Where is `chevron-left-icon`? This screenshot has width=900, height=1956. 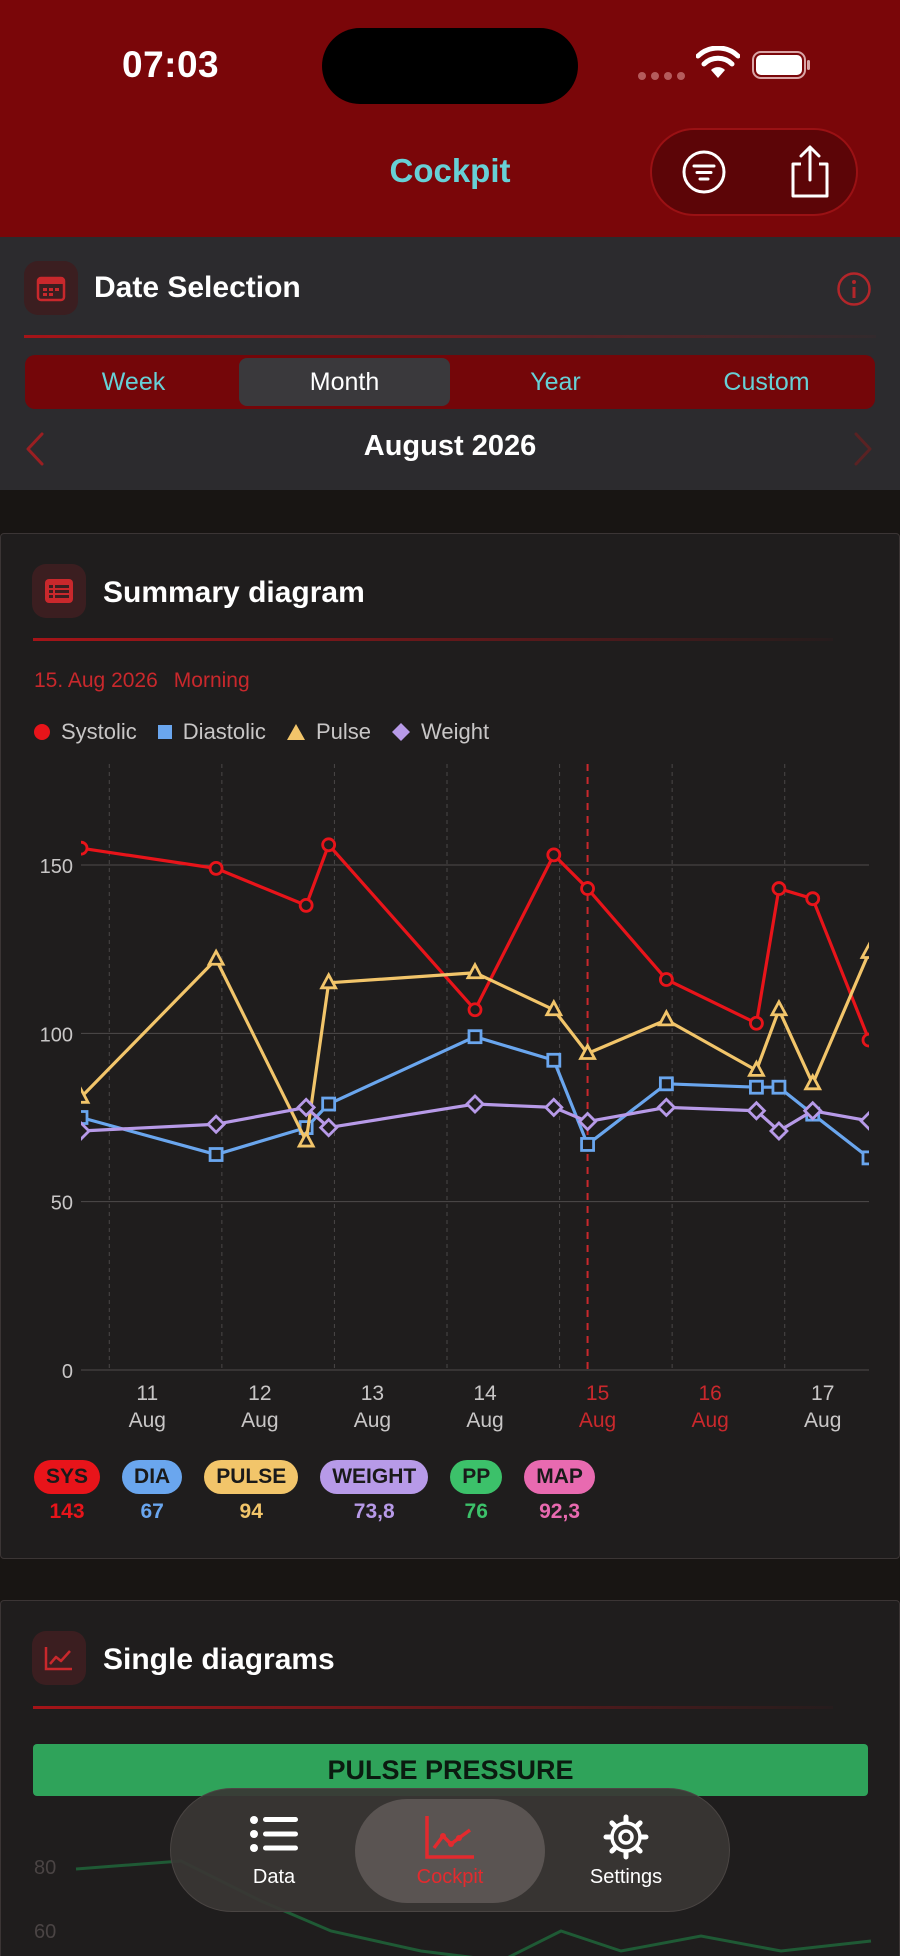 chevron-left-icon is located at coordinates (35, 449).